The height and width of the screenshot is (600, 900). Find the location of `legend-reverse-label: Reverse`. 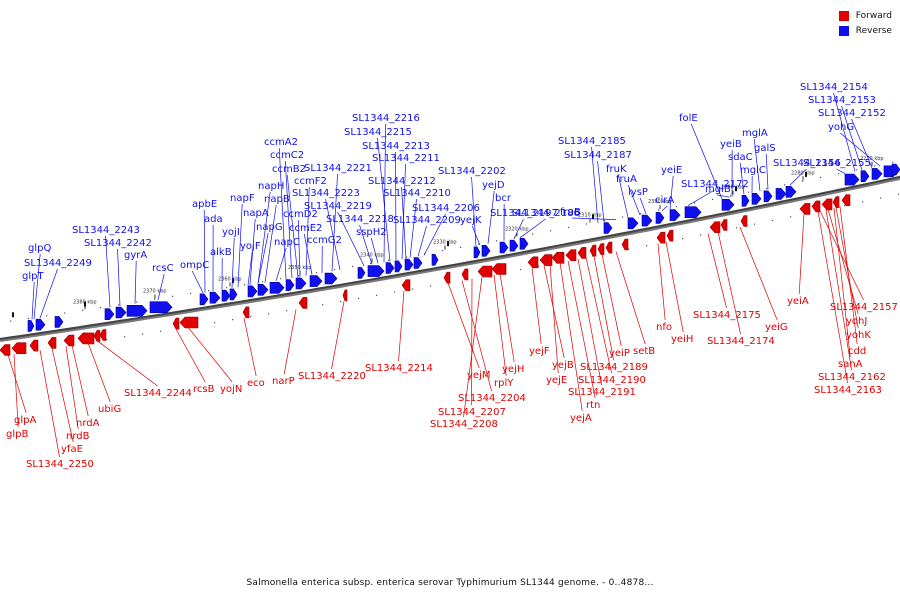

legend-reverse-label: Reverse is located at coordinates (873, 30).